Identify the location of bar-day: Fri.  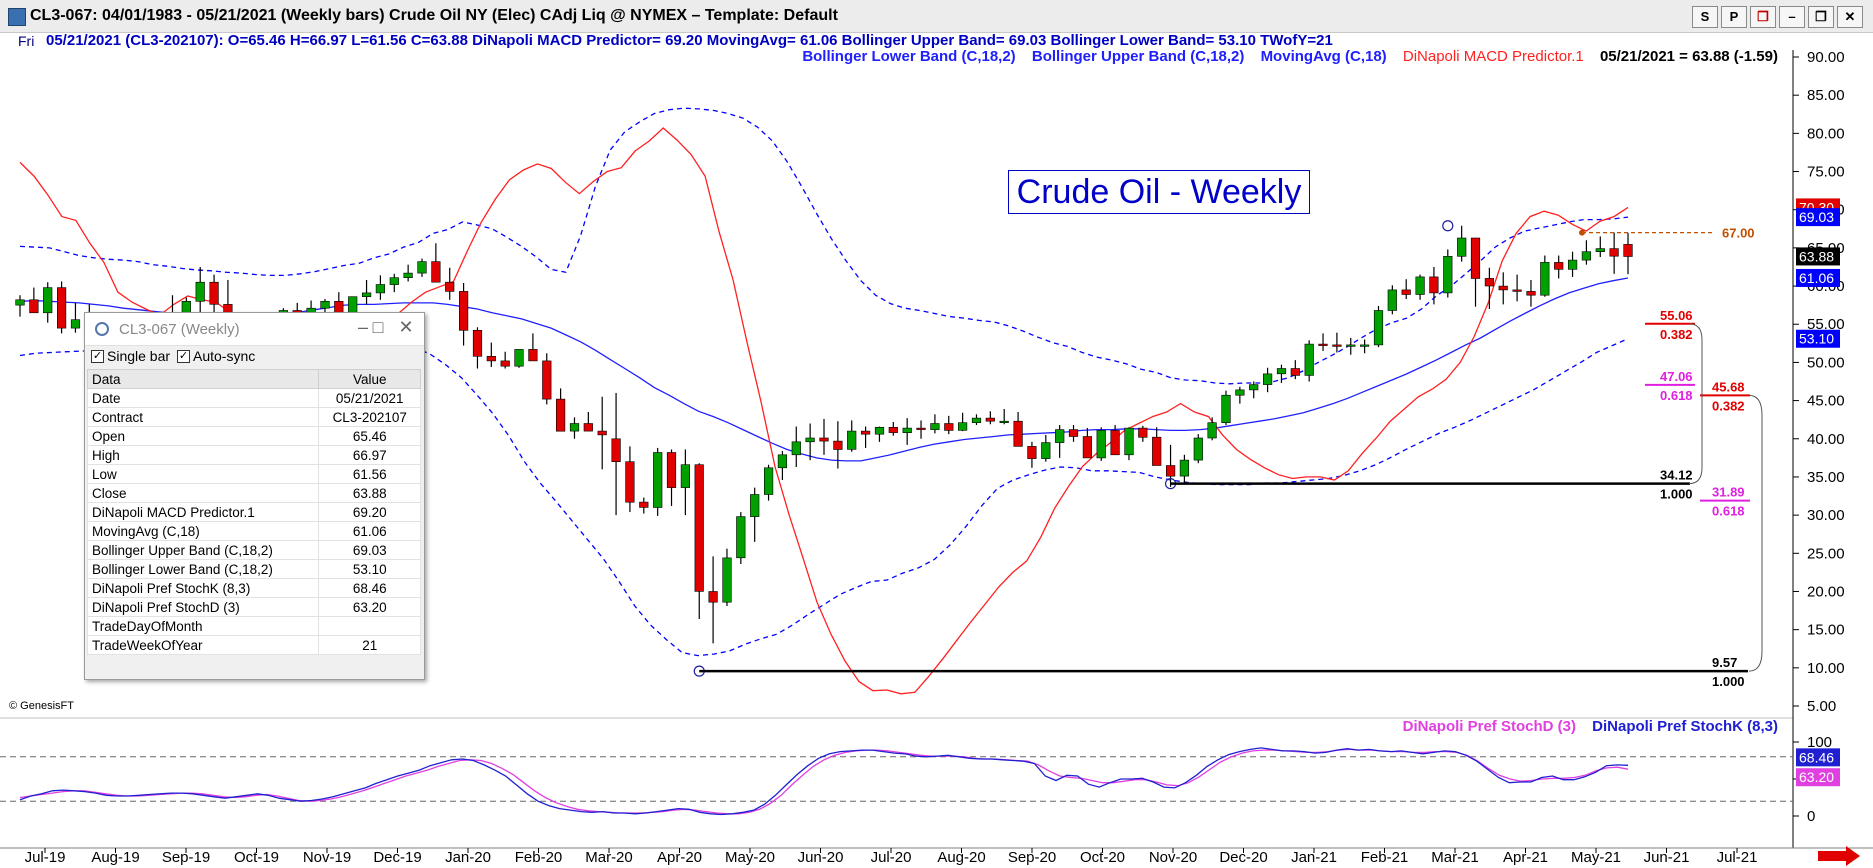
(26, 41).